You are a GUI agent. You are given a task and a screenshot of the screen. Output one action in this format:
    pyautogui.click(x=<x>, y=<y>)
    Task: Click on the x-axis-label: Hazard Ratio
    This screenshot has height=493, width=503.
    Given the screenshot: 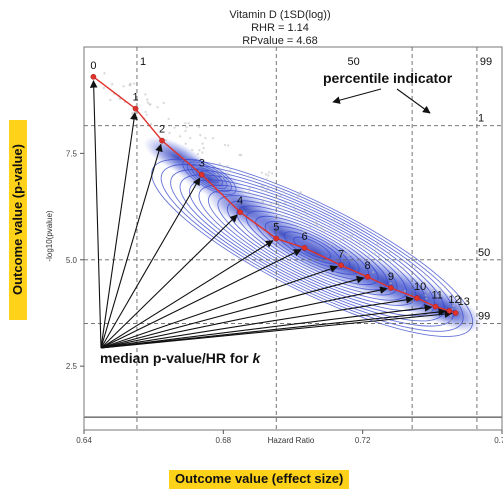 What is the action you would take?
    pyautogui.click(x=291, y=440)
    